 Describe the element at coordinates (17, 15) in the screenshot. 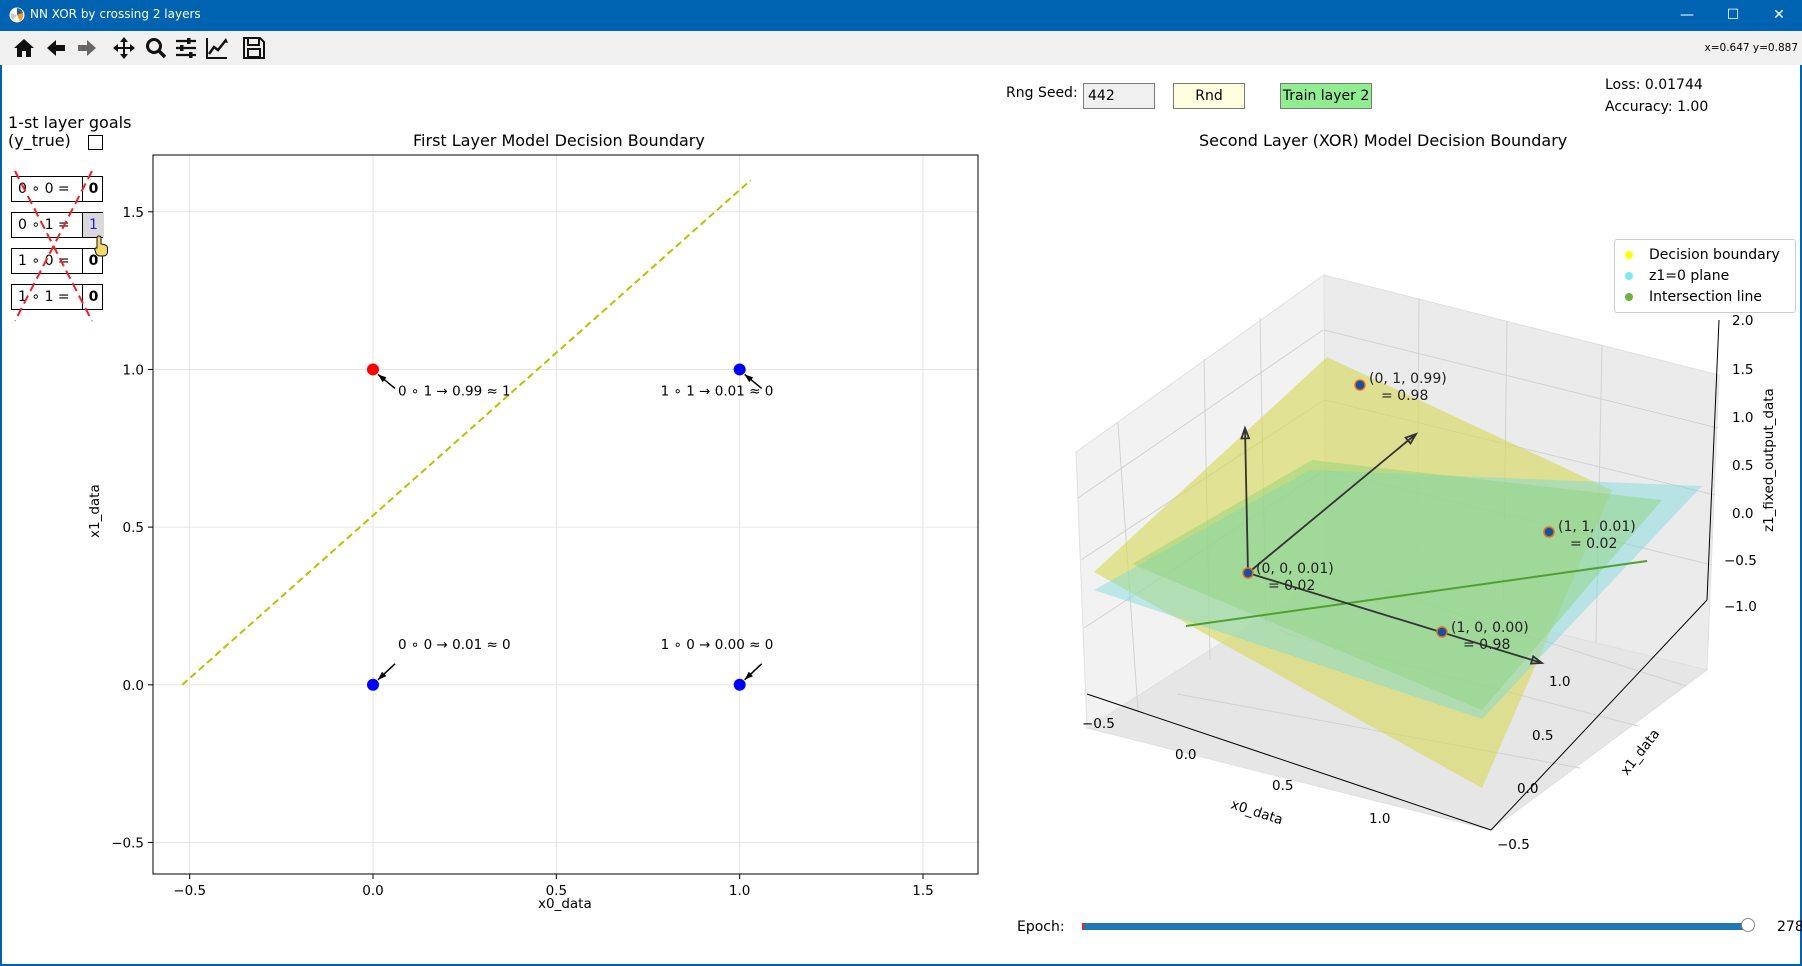

I see `app-icon` at that location.